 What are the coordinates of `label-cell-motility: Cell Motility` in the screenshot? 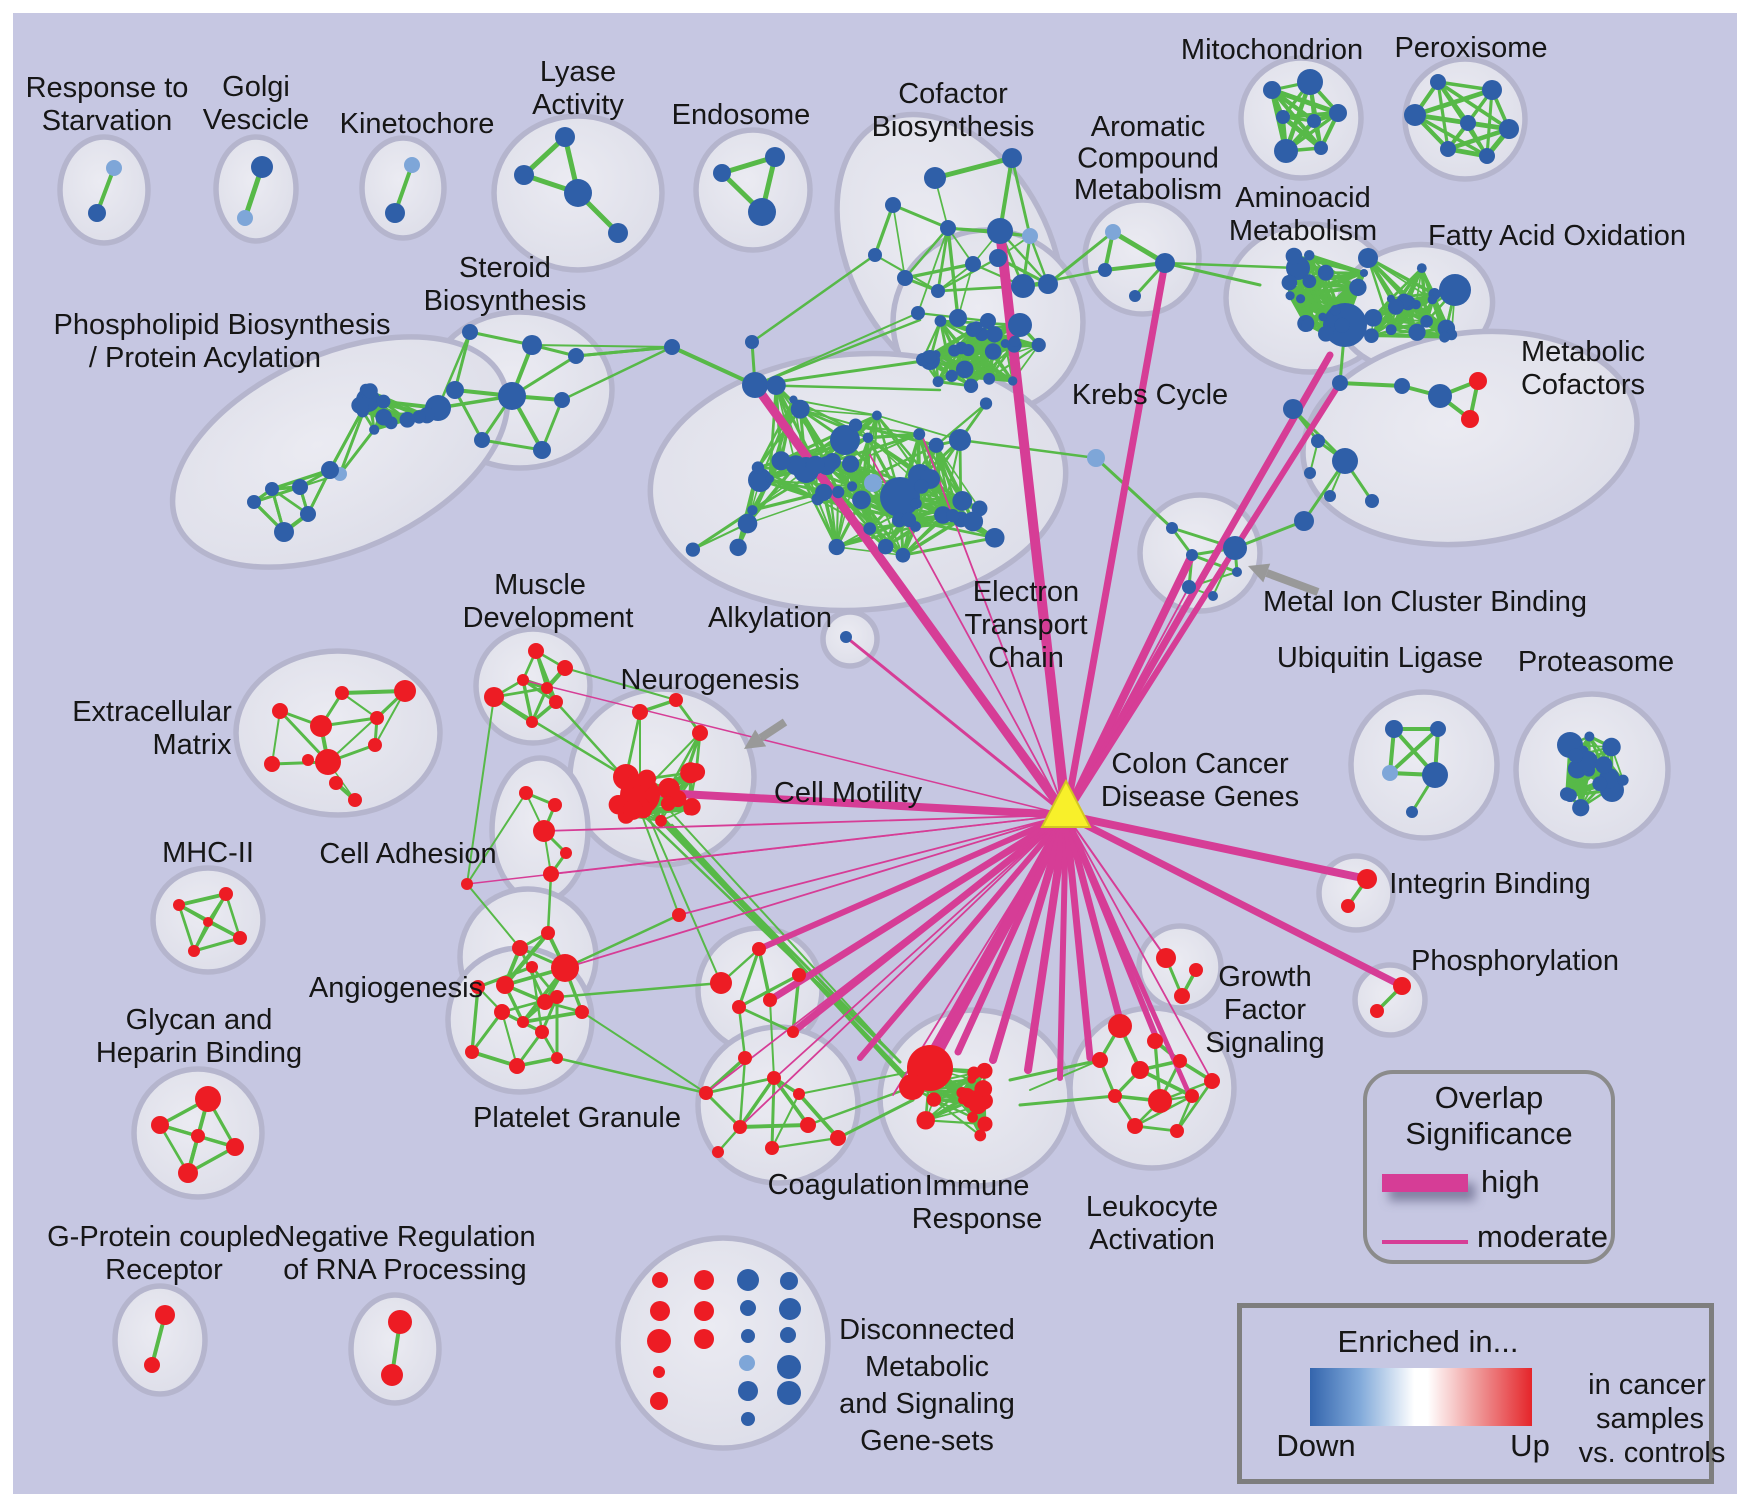 It's located at (848, 793).